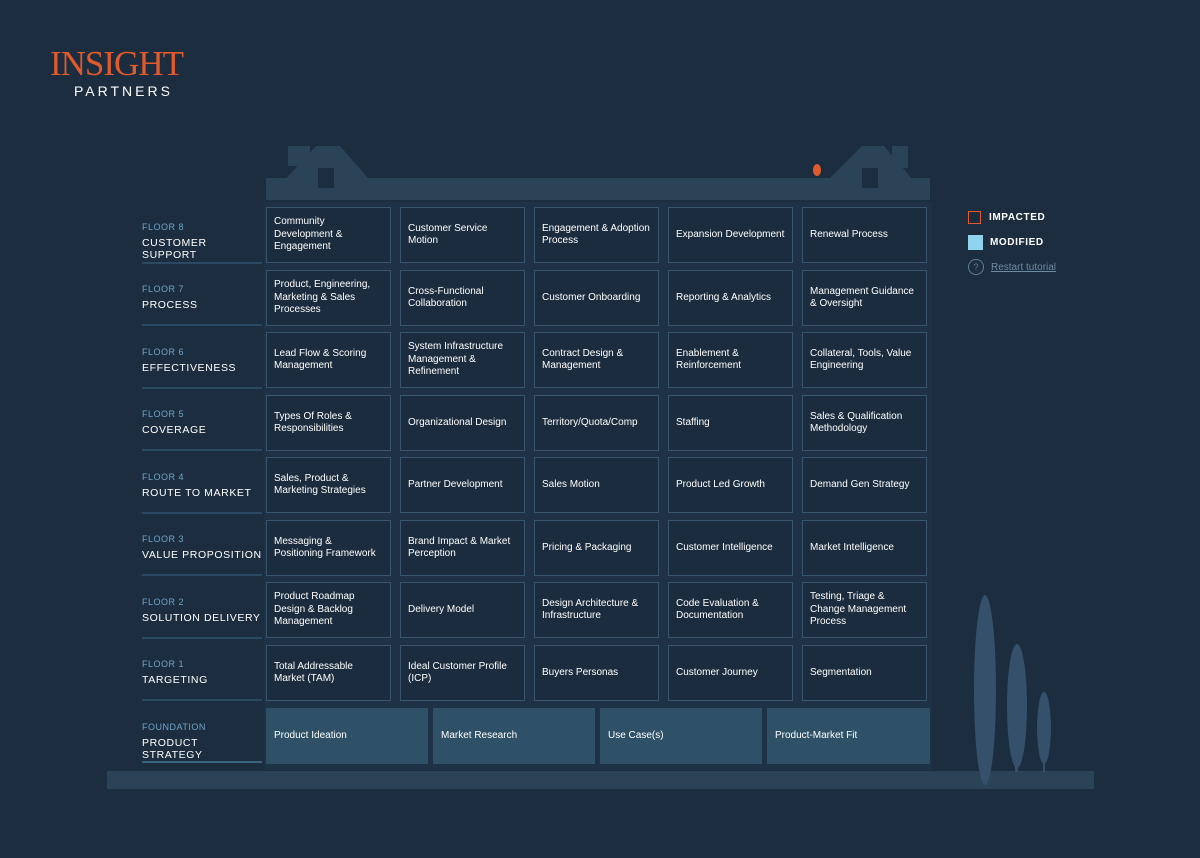 This screenshot has width=1200, height=858. I want to click on foundation-product-market-fit: Product-Market Fit, so click(848, 736).